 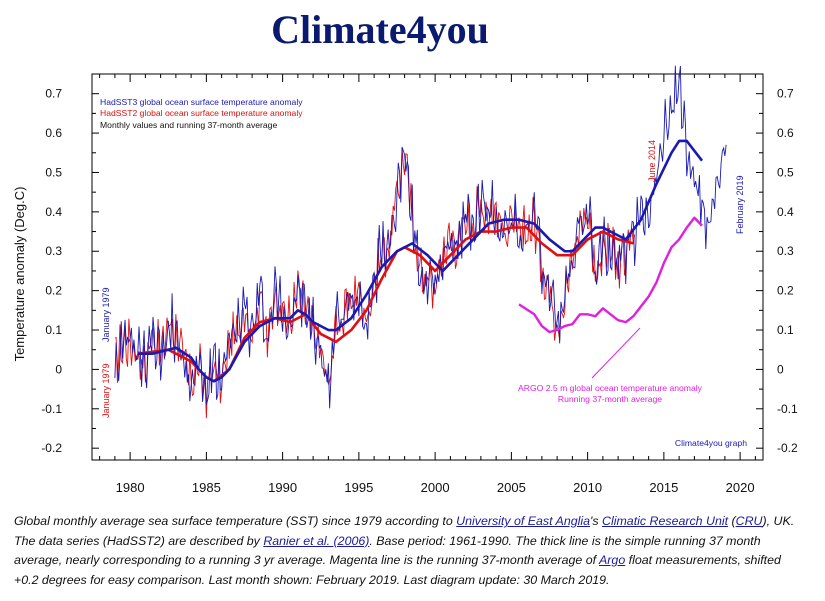 What do you see at coordinates (612, 560) in the screenshot?
I see `link-argo: Argo` at bounding box center [612, 560].